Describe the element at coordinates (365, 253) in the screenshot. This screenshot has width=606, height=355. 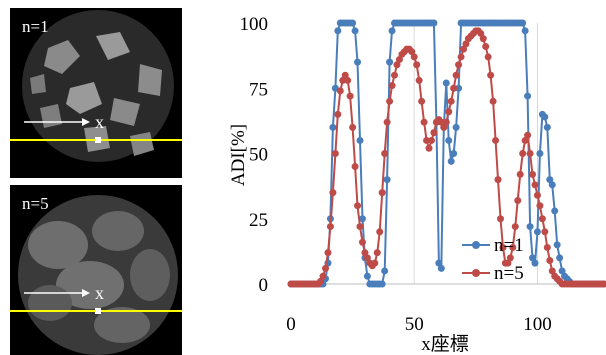
I see `data-point-n=5-30` at that location.